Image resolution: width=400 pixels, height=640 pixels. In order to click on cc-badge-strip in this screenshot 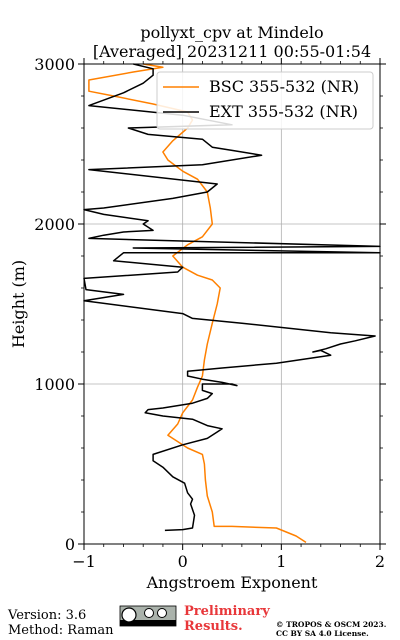, I will do `click(148, 623)`.